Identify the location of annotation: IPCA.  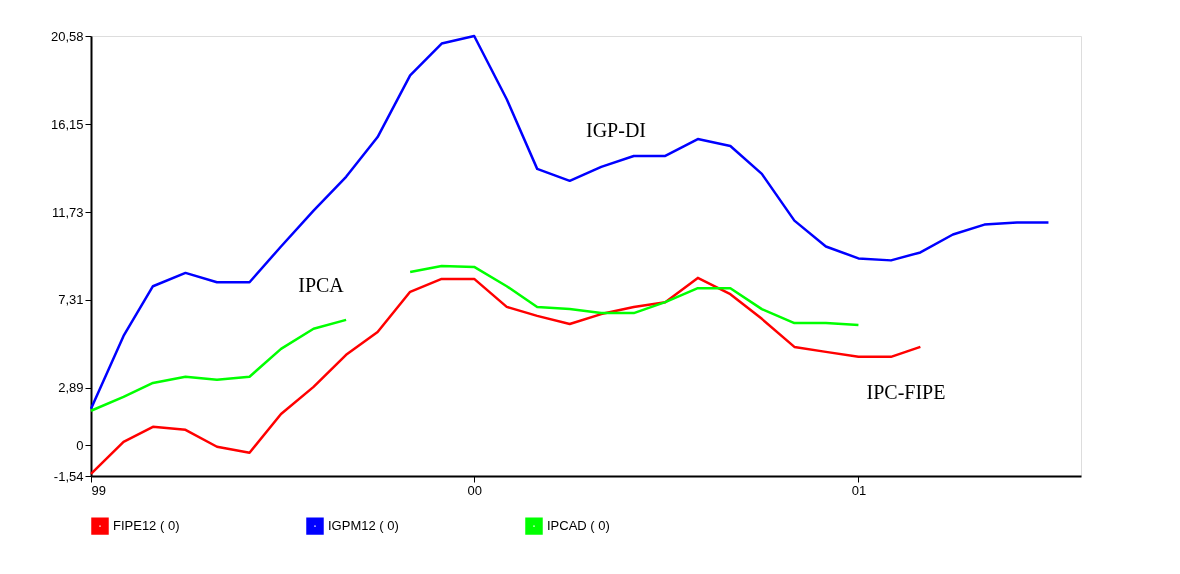
(321, 285).